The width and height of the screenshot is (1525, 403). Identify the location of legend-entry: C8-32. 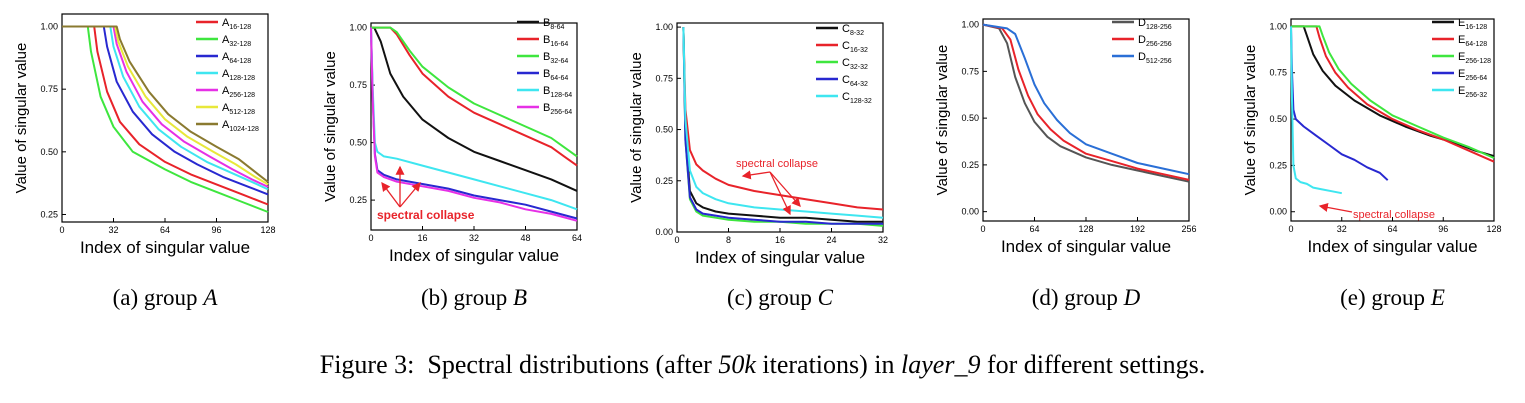
(853, 30).